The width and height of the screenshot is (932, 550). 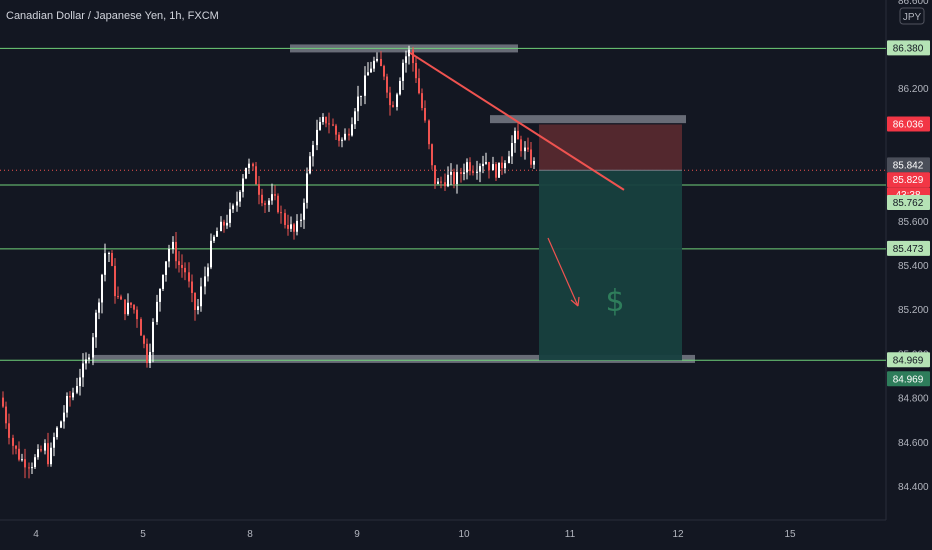 What do you see at coordinates (908, 360) in the screenshot?
I see `badge-target: 84.969` at bounding box center [908, 360].